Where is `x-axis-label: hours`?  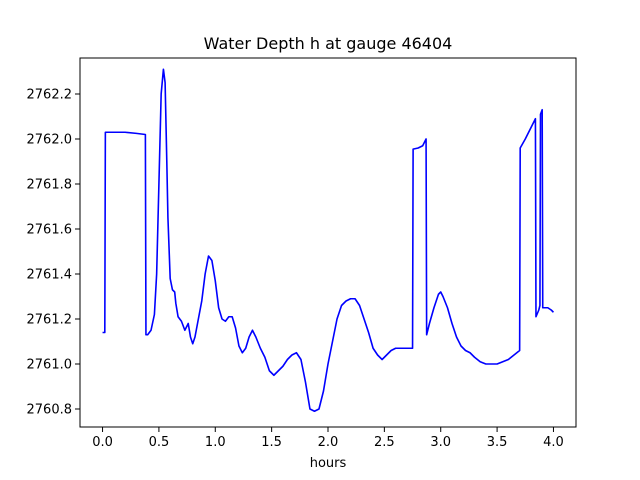 x-axis-label: hours is located at coordinates (328, 463).